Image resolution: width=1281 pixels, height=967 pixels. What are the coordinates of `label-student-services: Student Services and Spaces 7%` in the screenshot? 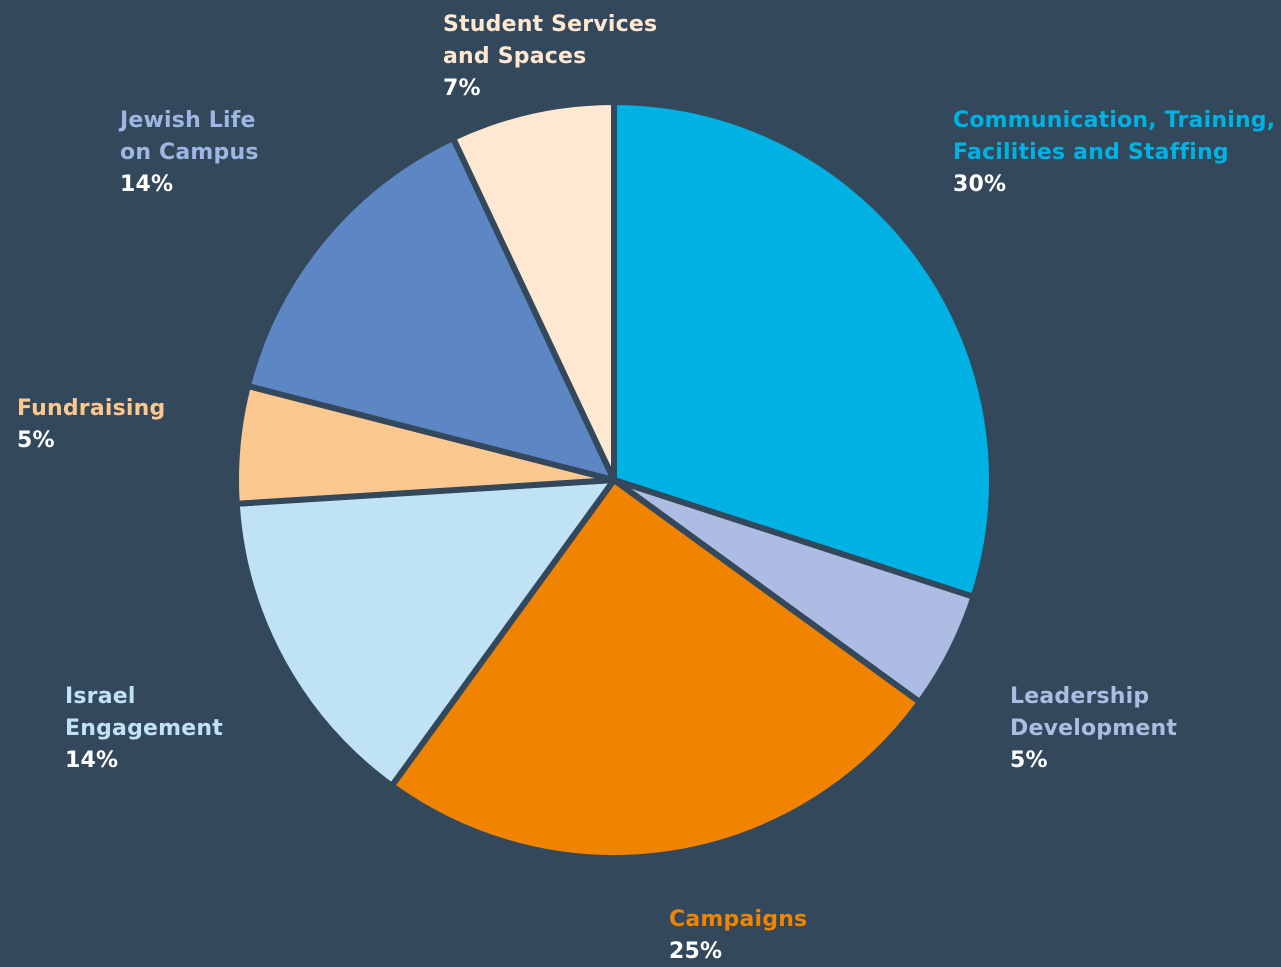 It's located at (550, 57).